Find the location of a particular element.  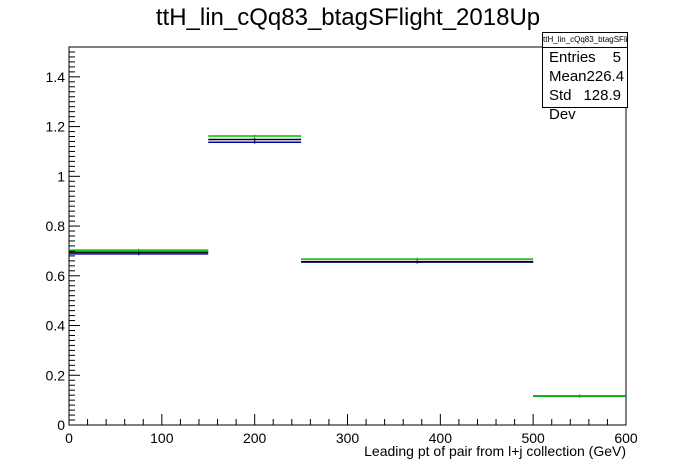

y-tick-label: 0.2 is located at coordinates (56, 375).